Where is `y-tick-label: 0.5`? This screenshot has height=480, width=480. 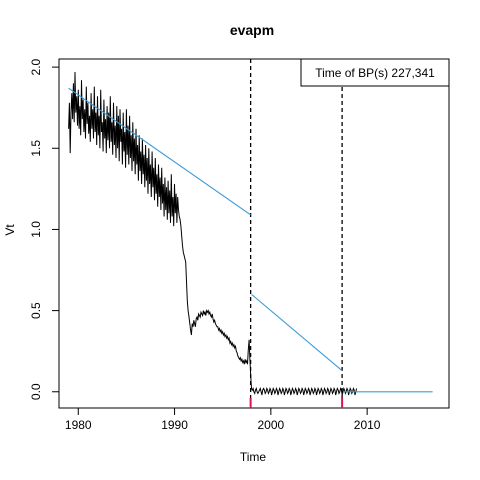 y-tick-label: 0.5 is located at coordinates (36, 310).